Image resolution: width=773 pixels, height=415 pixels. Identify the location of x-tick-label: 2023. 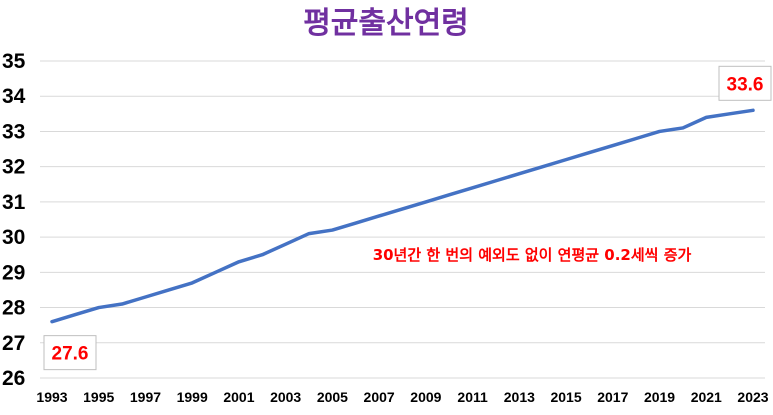
(752, 397).